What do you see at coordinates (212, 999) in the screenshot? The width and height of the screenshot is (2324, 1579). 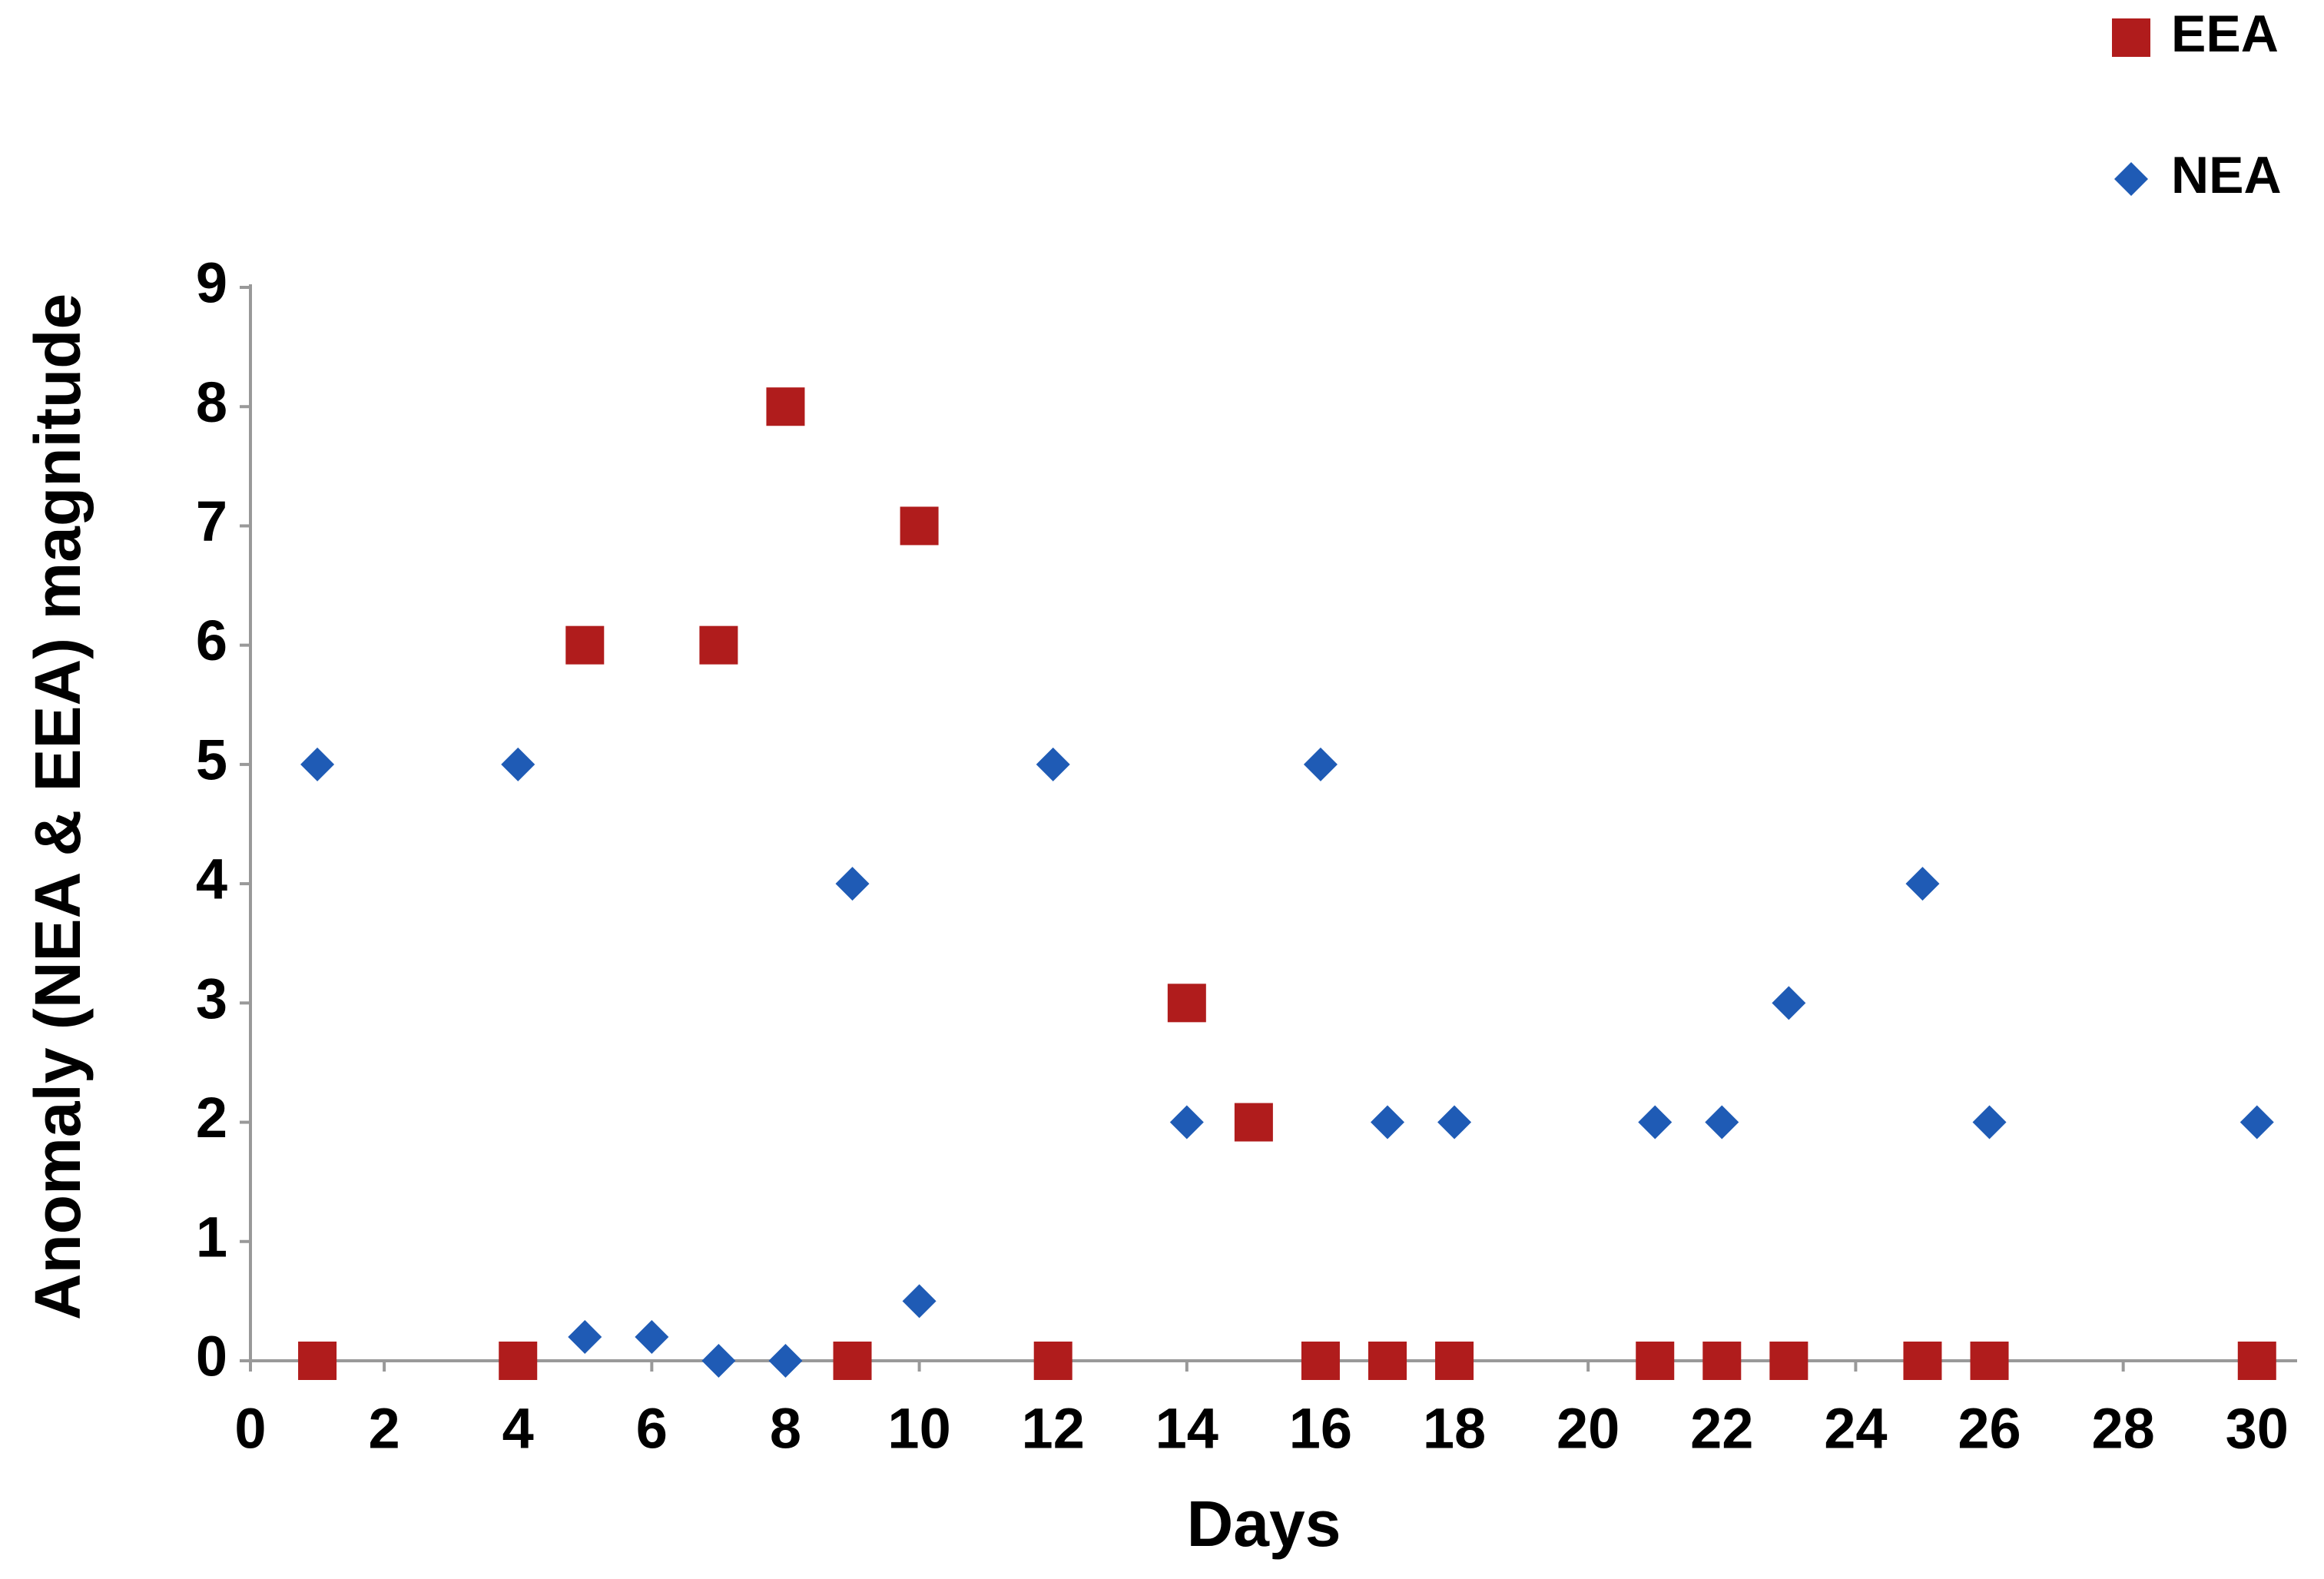 I see `y-tick-label: 3` at bounding box center [212, 999].